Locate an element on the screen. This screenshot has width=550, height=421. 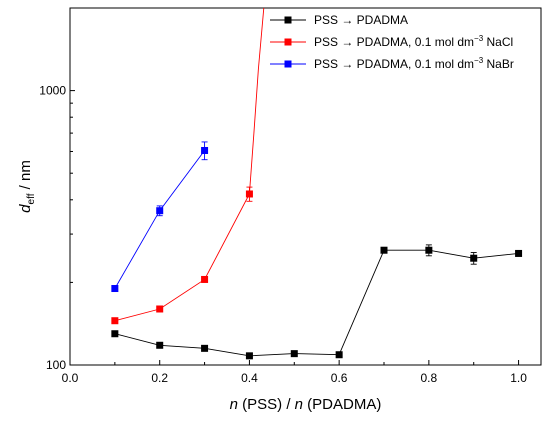
legend-label: PSS → PDADMA is located at coordinates (361, 20).